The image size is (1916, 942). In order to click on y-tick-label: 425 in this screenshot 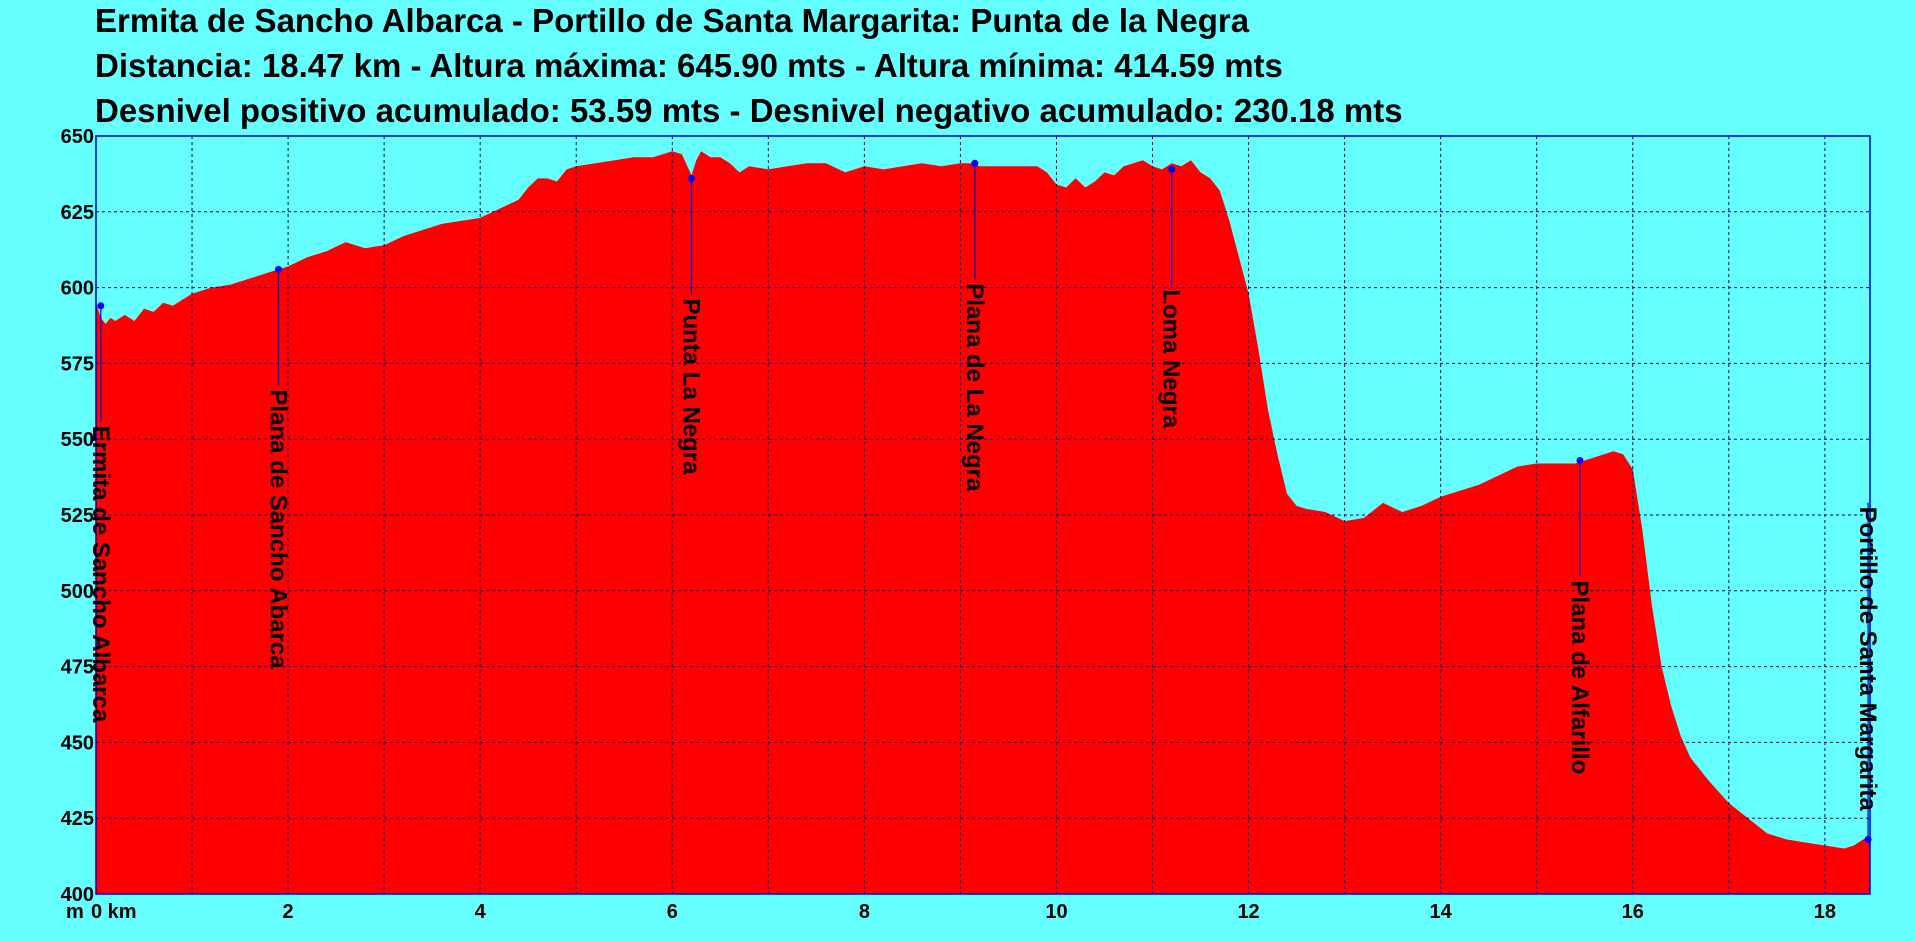, I will do `click(77, 819)`.